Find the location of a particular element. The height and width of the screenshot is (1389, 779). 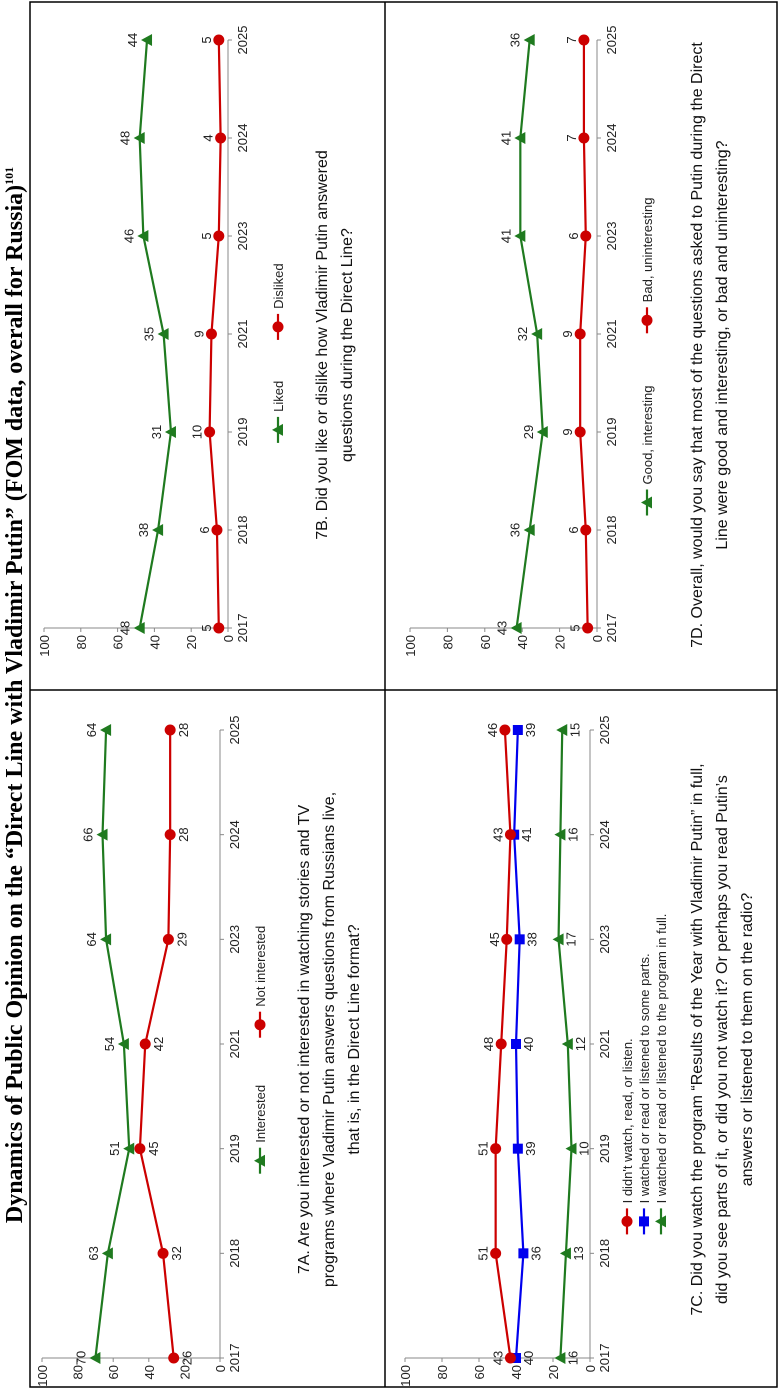

value-label: 38 is located at coordinates (143, 530).